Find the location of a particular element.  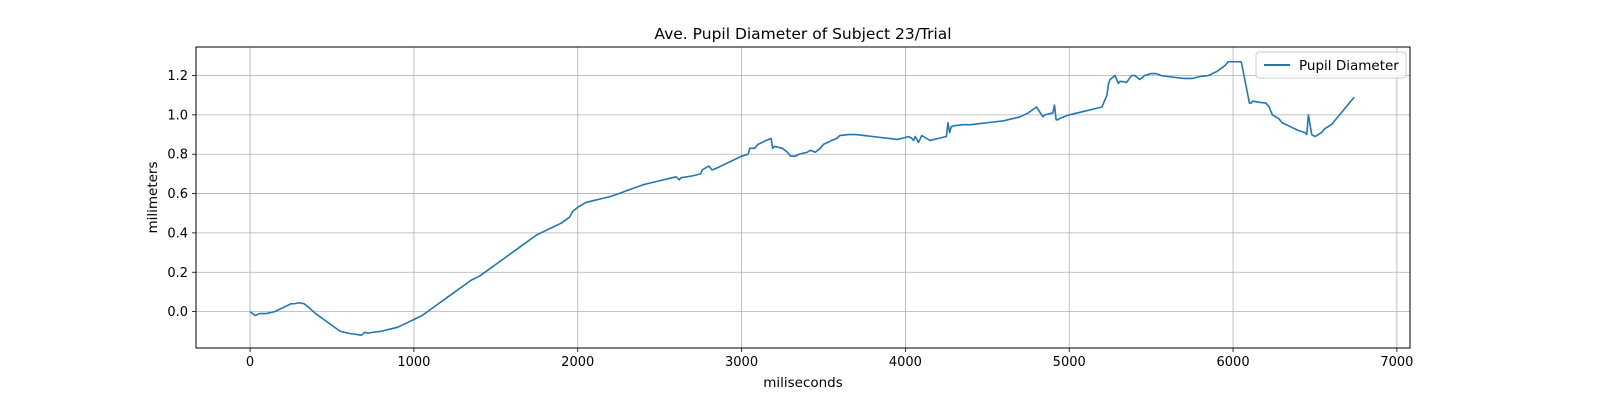

x-tick-label: 2000 is located at coordinates (577, 362).